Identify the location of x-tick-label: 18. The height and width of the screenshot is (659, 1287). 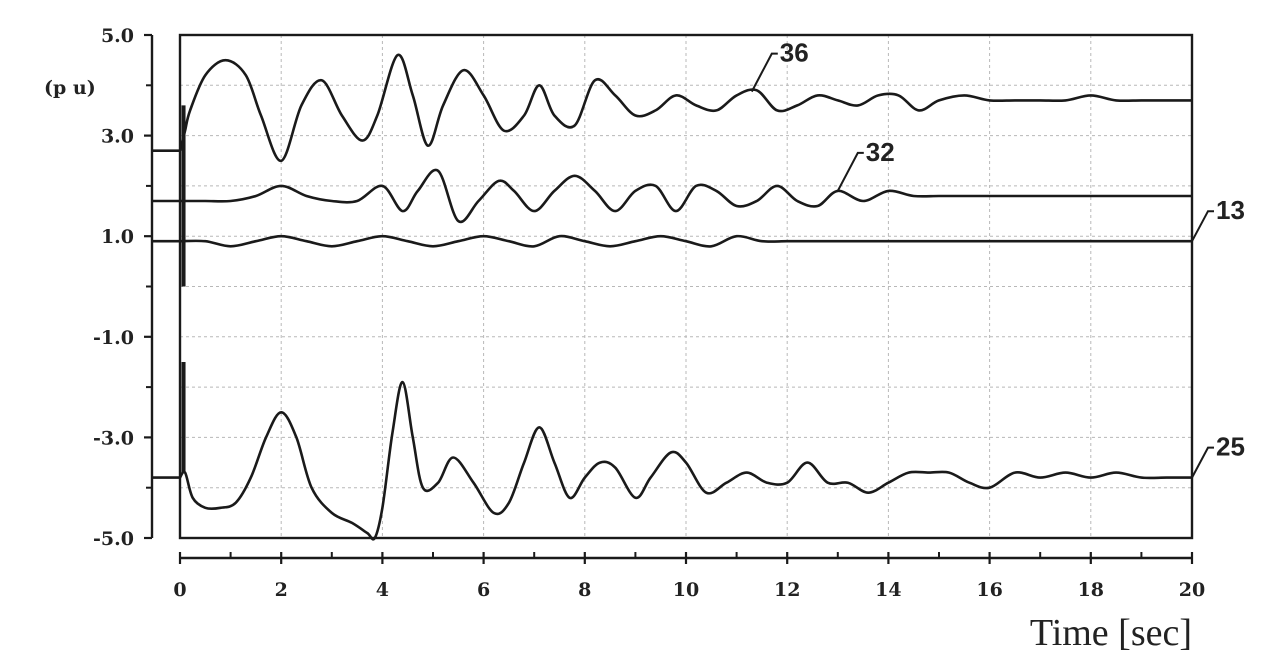
(1091, 590).